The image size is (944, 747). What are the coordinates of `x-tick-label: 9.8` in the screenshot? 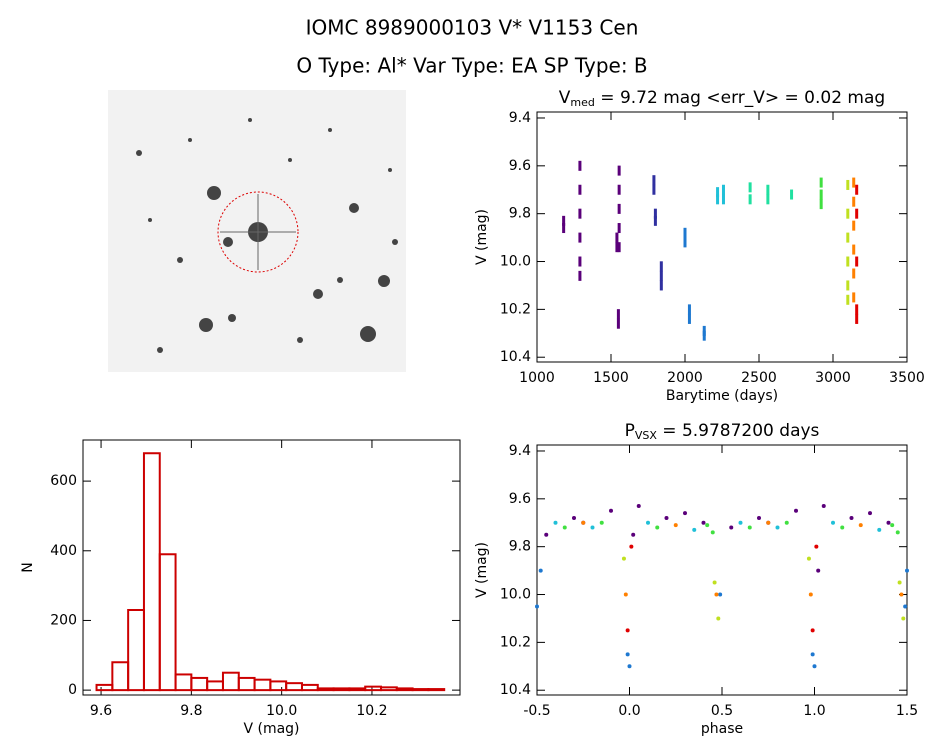 It's located at (191, 711).